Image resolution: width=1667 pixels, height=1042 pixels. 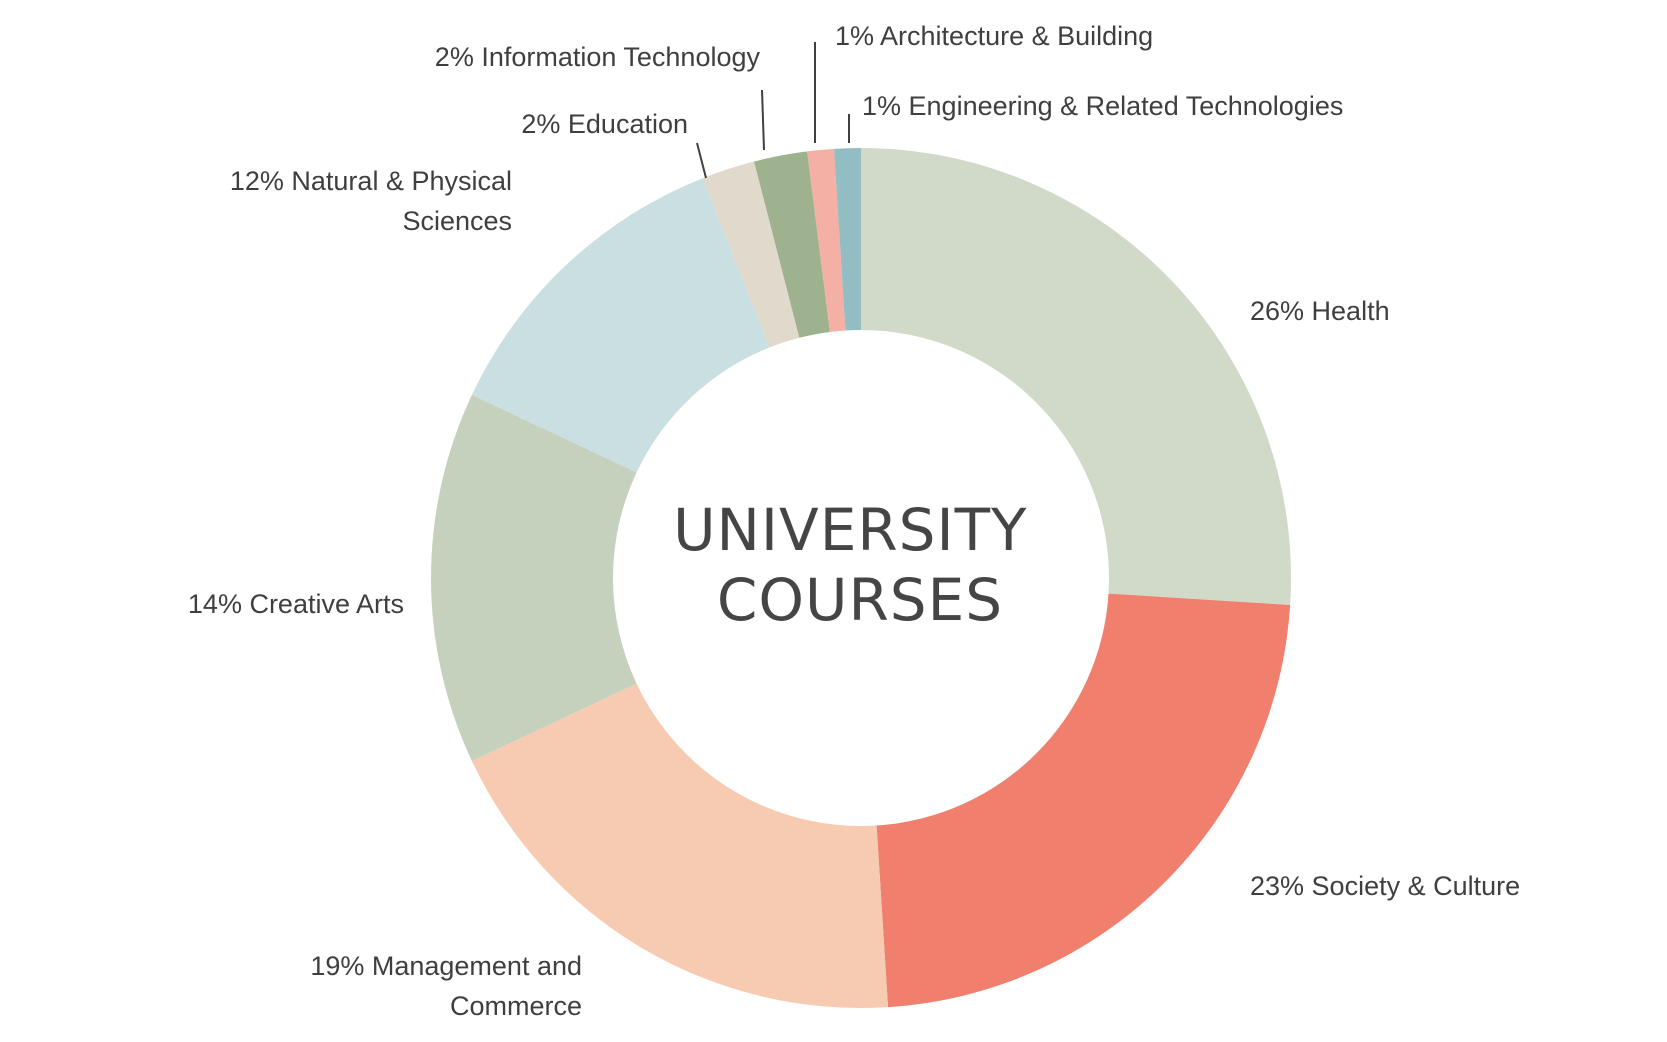 I want to click on slice-label: 23% Society & Culture, so click(x=1385, y=886).